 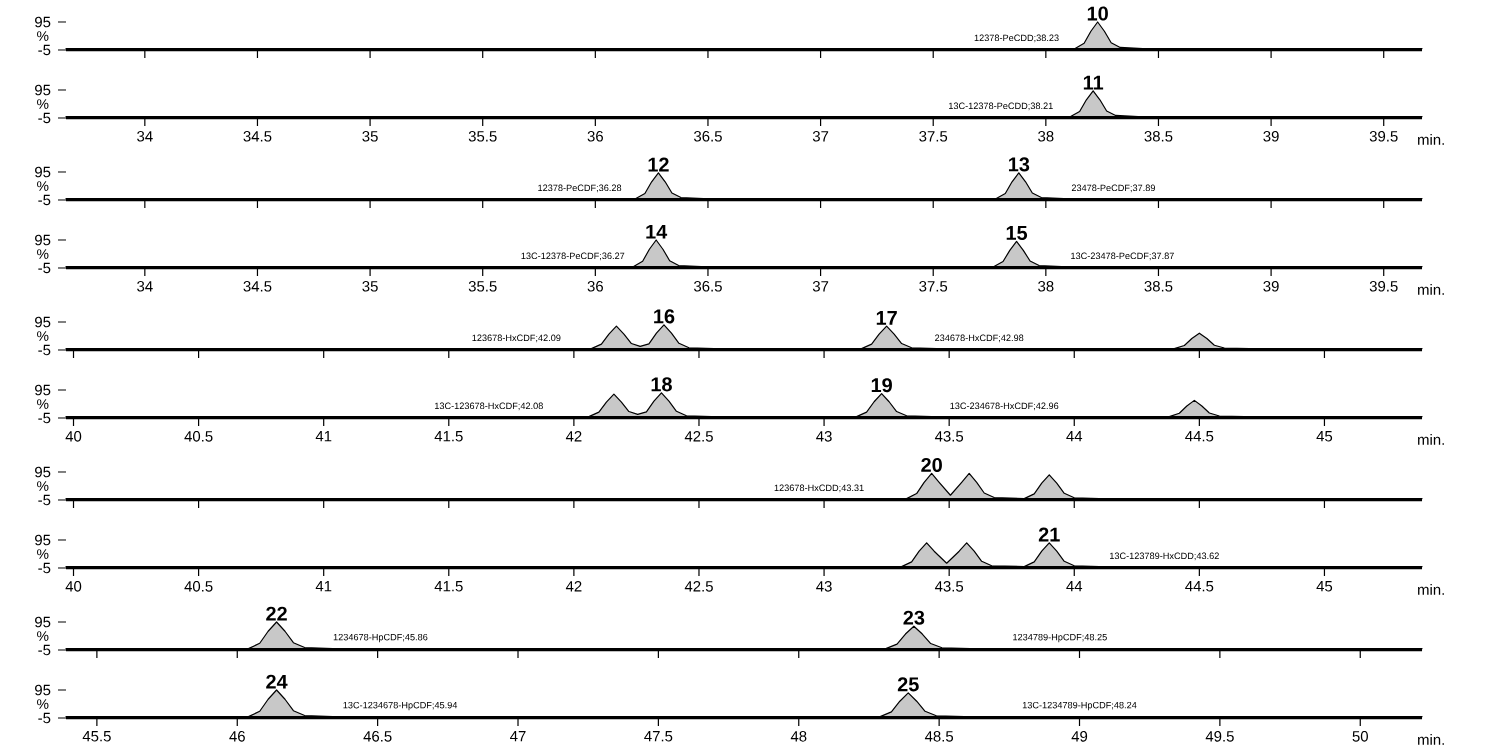 What do you see at coordinates (1049, 534) in the screenshot?
I see `annotation: 21` at bounding box center [1049, 534].